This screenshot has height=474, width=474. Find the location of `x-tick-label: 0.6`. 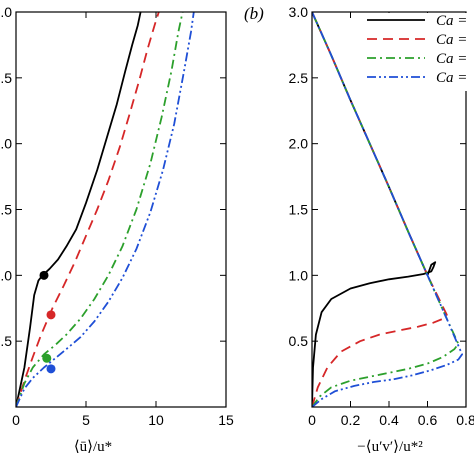

x-tick-label: 0.6 is located at coordinates (428, 420).